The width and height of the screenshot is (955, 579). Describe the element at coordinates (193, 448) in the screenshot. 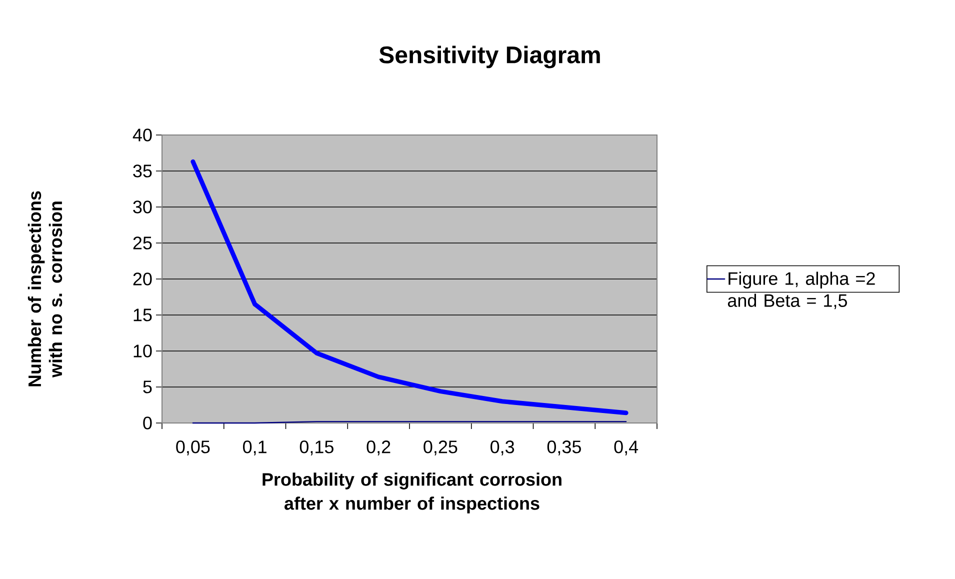

I see `x-tick-label: 0,05` at that location.